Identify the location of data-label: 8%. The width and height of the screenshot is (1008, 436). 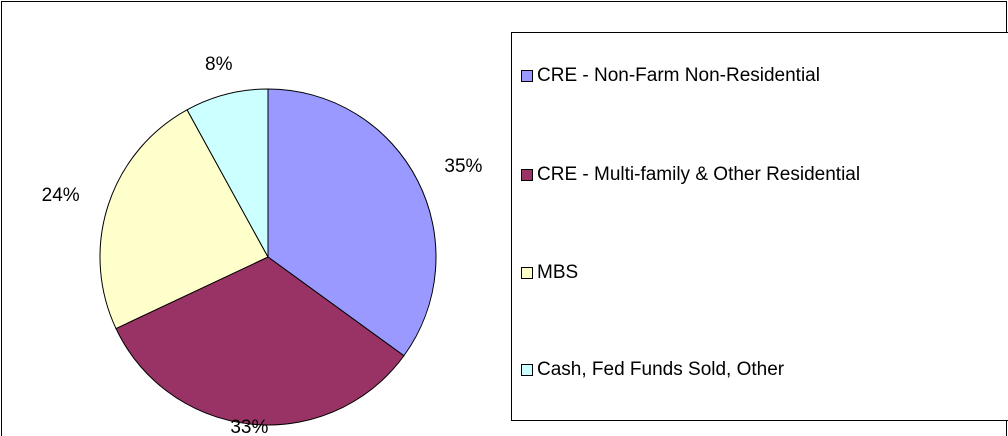
(219, 64).